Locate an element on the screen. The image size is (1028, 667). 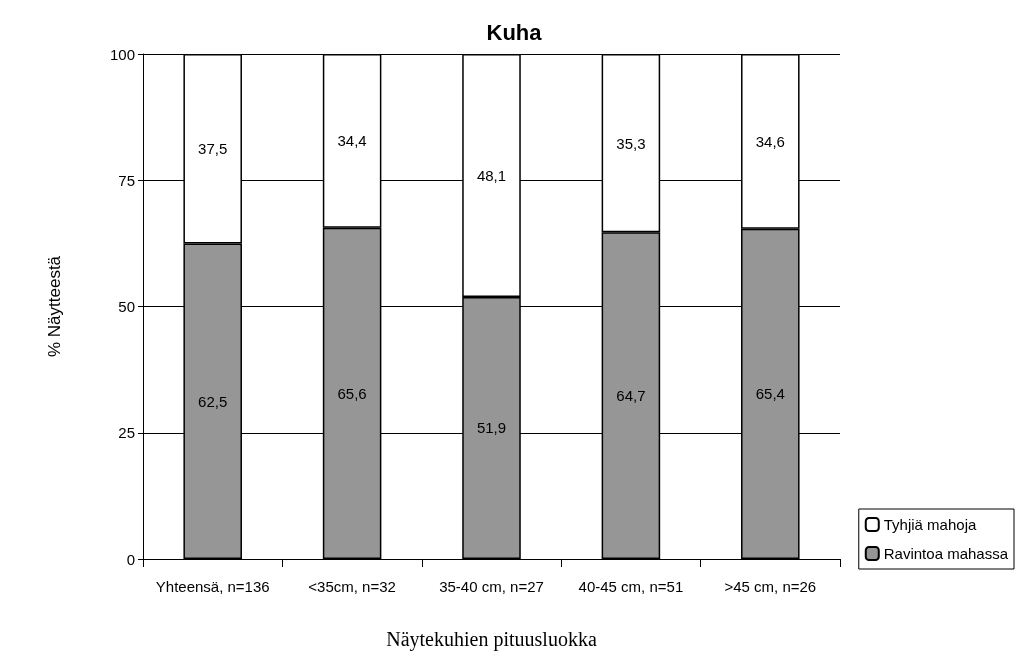
x-tick-label: Yhteensä, n=136 is located at coordinates (212, 586).